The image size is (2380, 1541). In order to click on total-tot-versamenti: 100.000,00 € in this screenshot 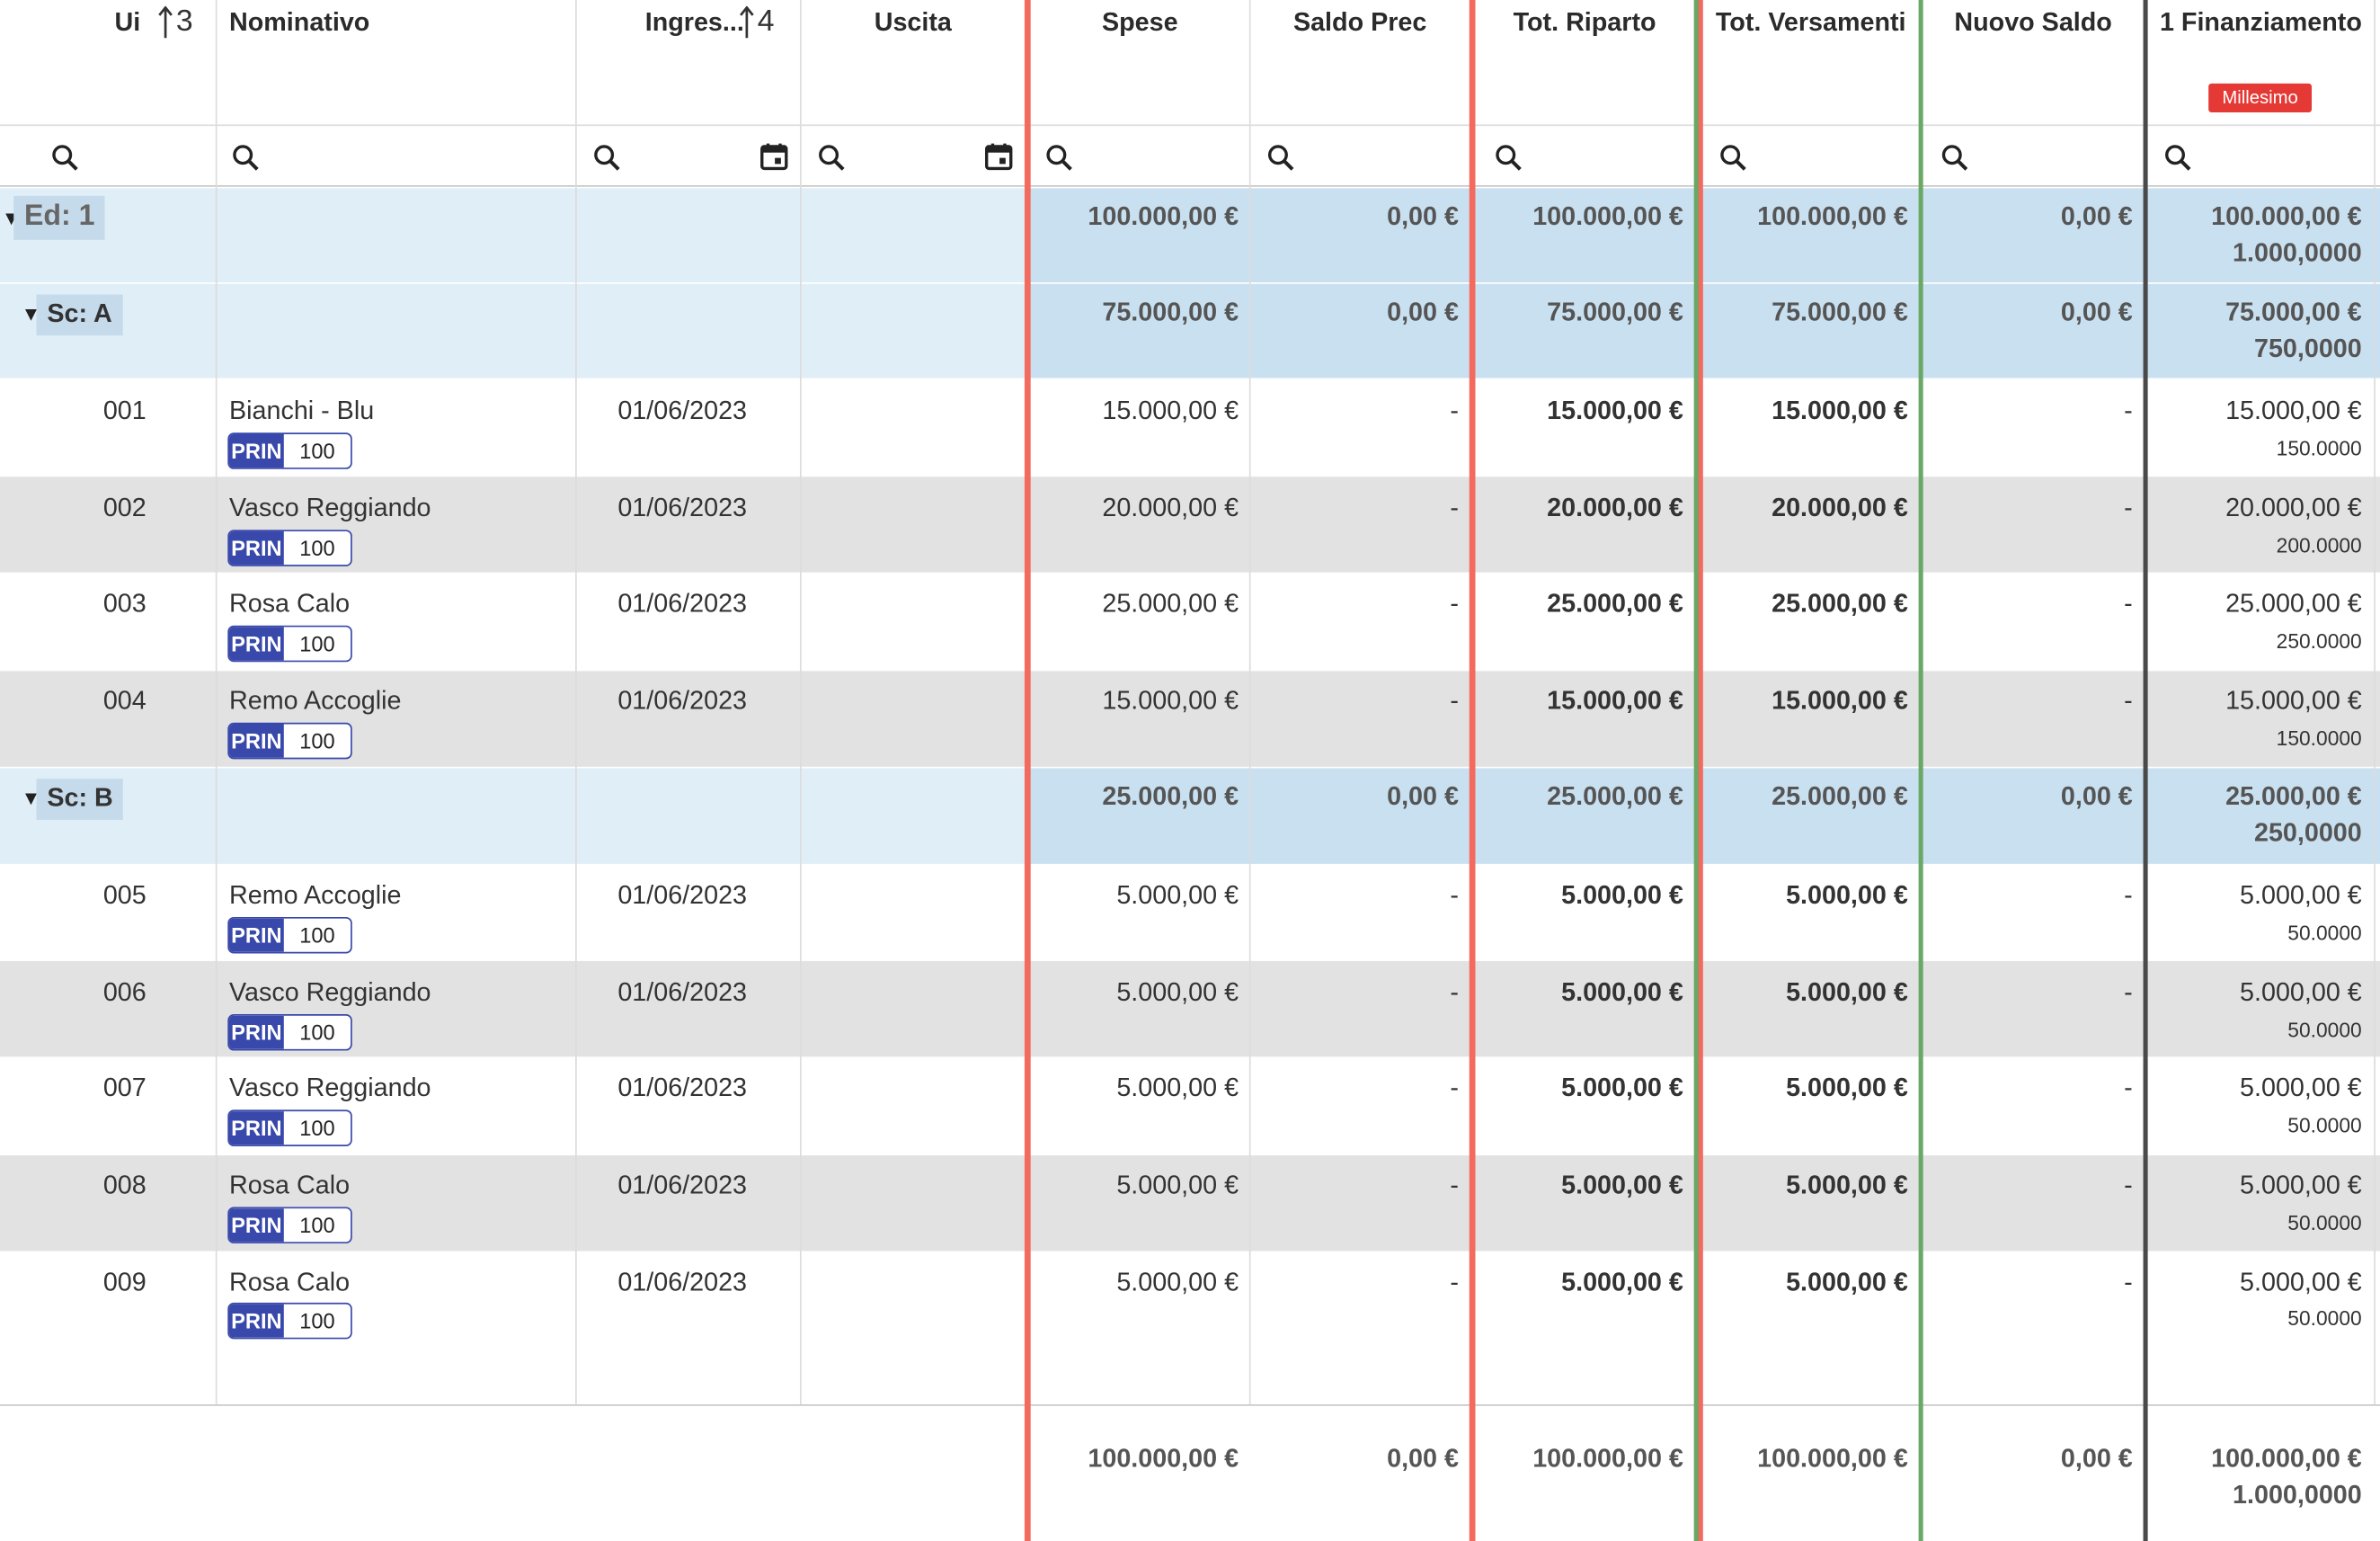, I will do `click(1832, 1458)`.